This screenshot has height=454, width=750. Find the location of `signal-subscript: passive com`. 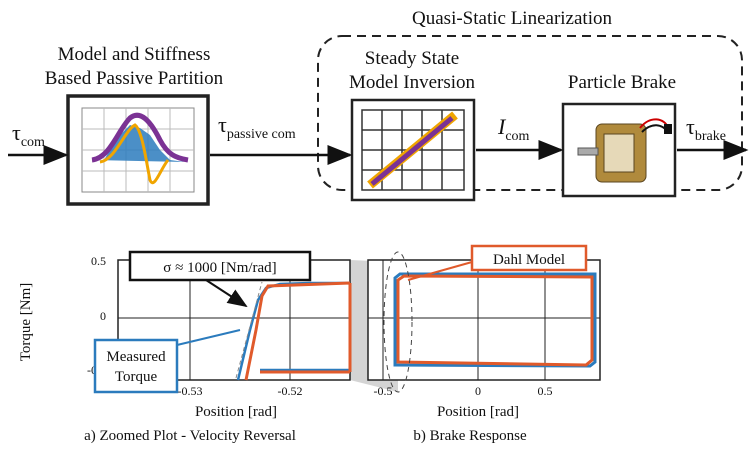

signal-subscript: passive com is located at coordinates (261, 134).